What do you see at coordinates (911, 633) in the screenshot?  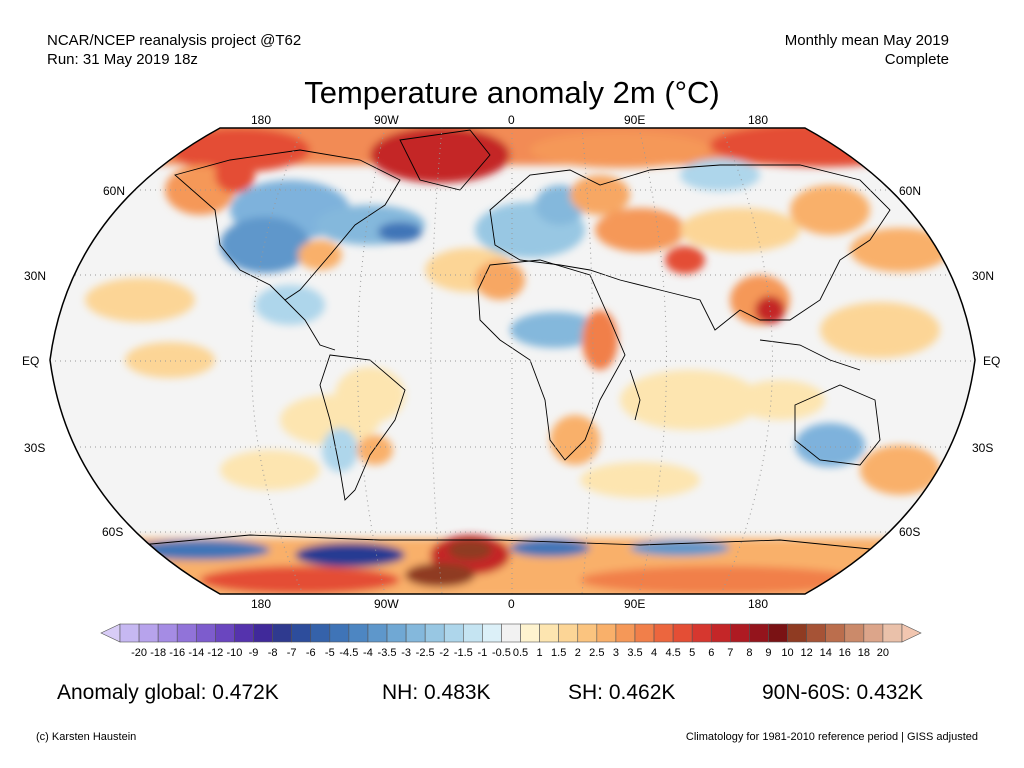 I see `colorbar-over-triangle` at bounding box center [911, 633].